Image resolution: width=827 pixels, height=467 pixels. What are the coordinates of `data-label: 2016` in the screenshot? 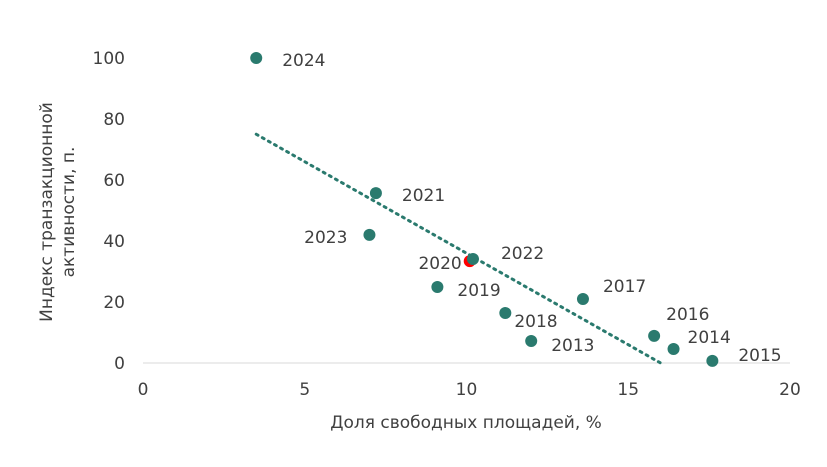 It's located at (687, 315).